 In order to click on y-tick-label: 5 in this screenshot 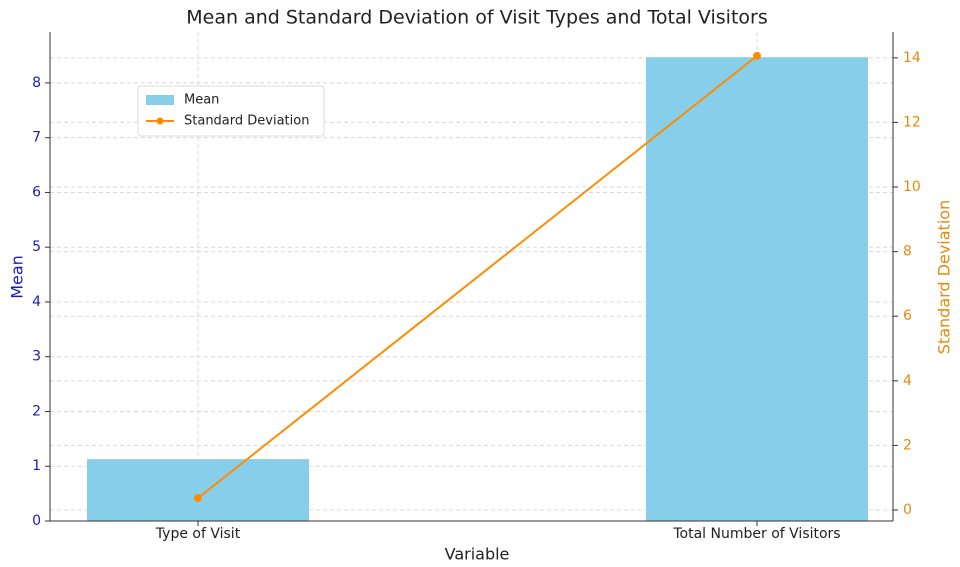, I will do `click(36, 247)`.